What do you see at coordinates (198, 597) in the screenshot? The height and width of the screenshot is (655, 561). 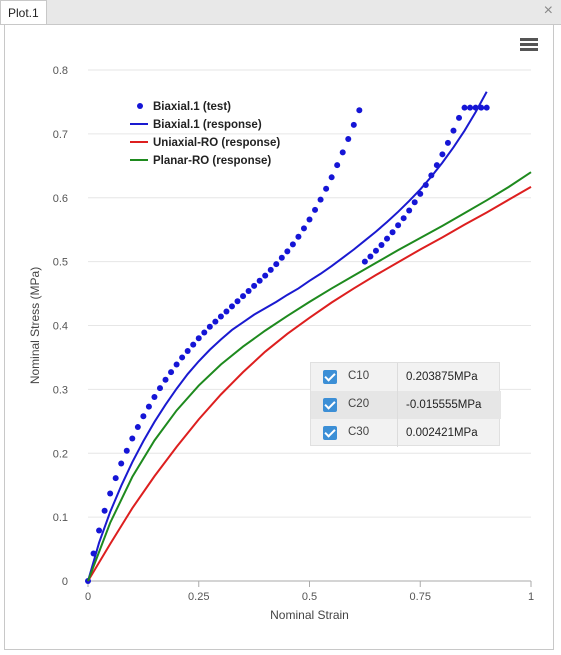 I see `x-tick-label: 0.25` at bounding box center [198, 597].